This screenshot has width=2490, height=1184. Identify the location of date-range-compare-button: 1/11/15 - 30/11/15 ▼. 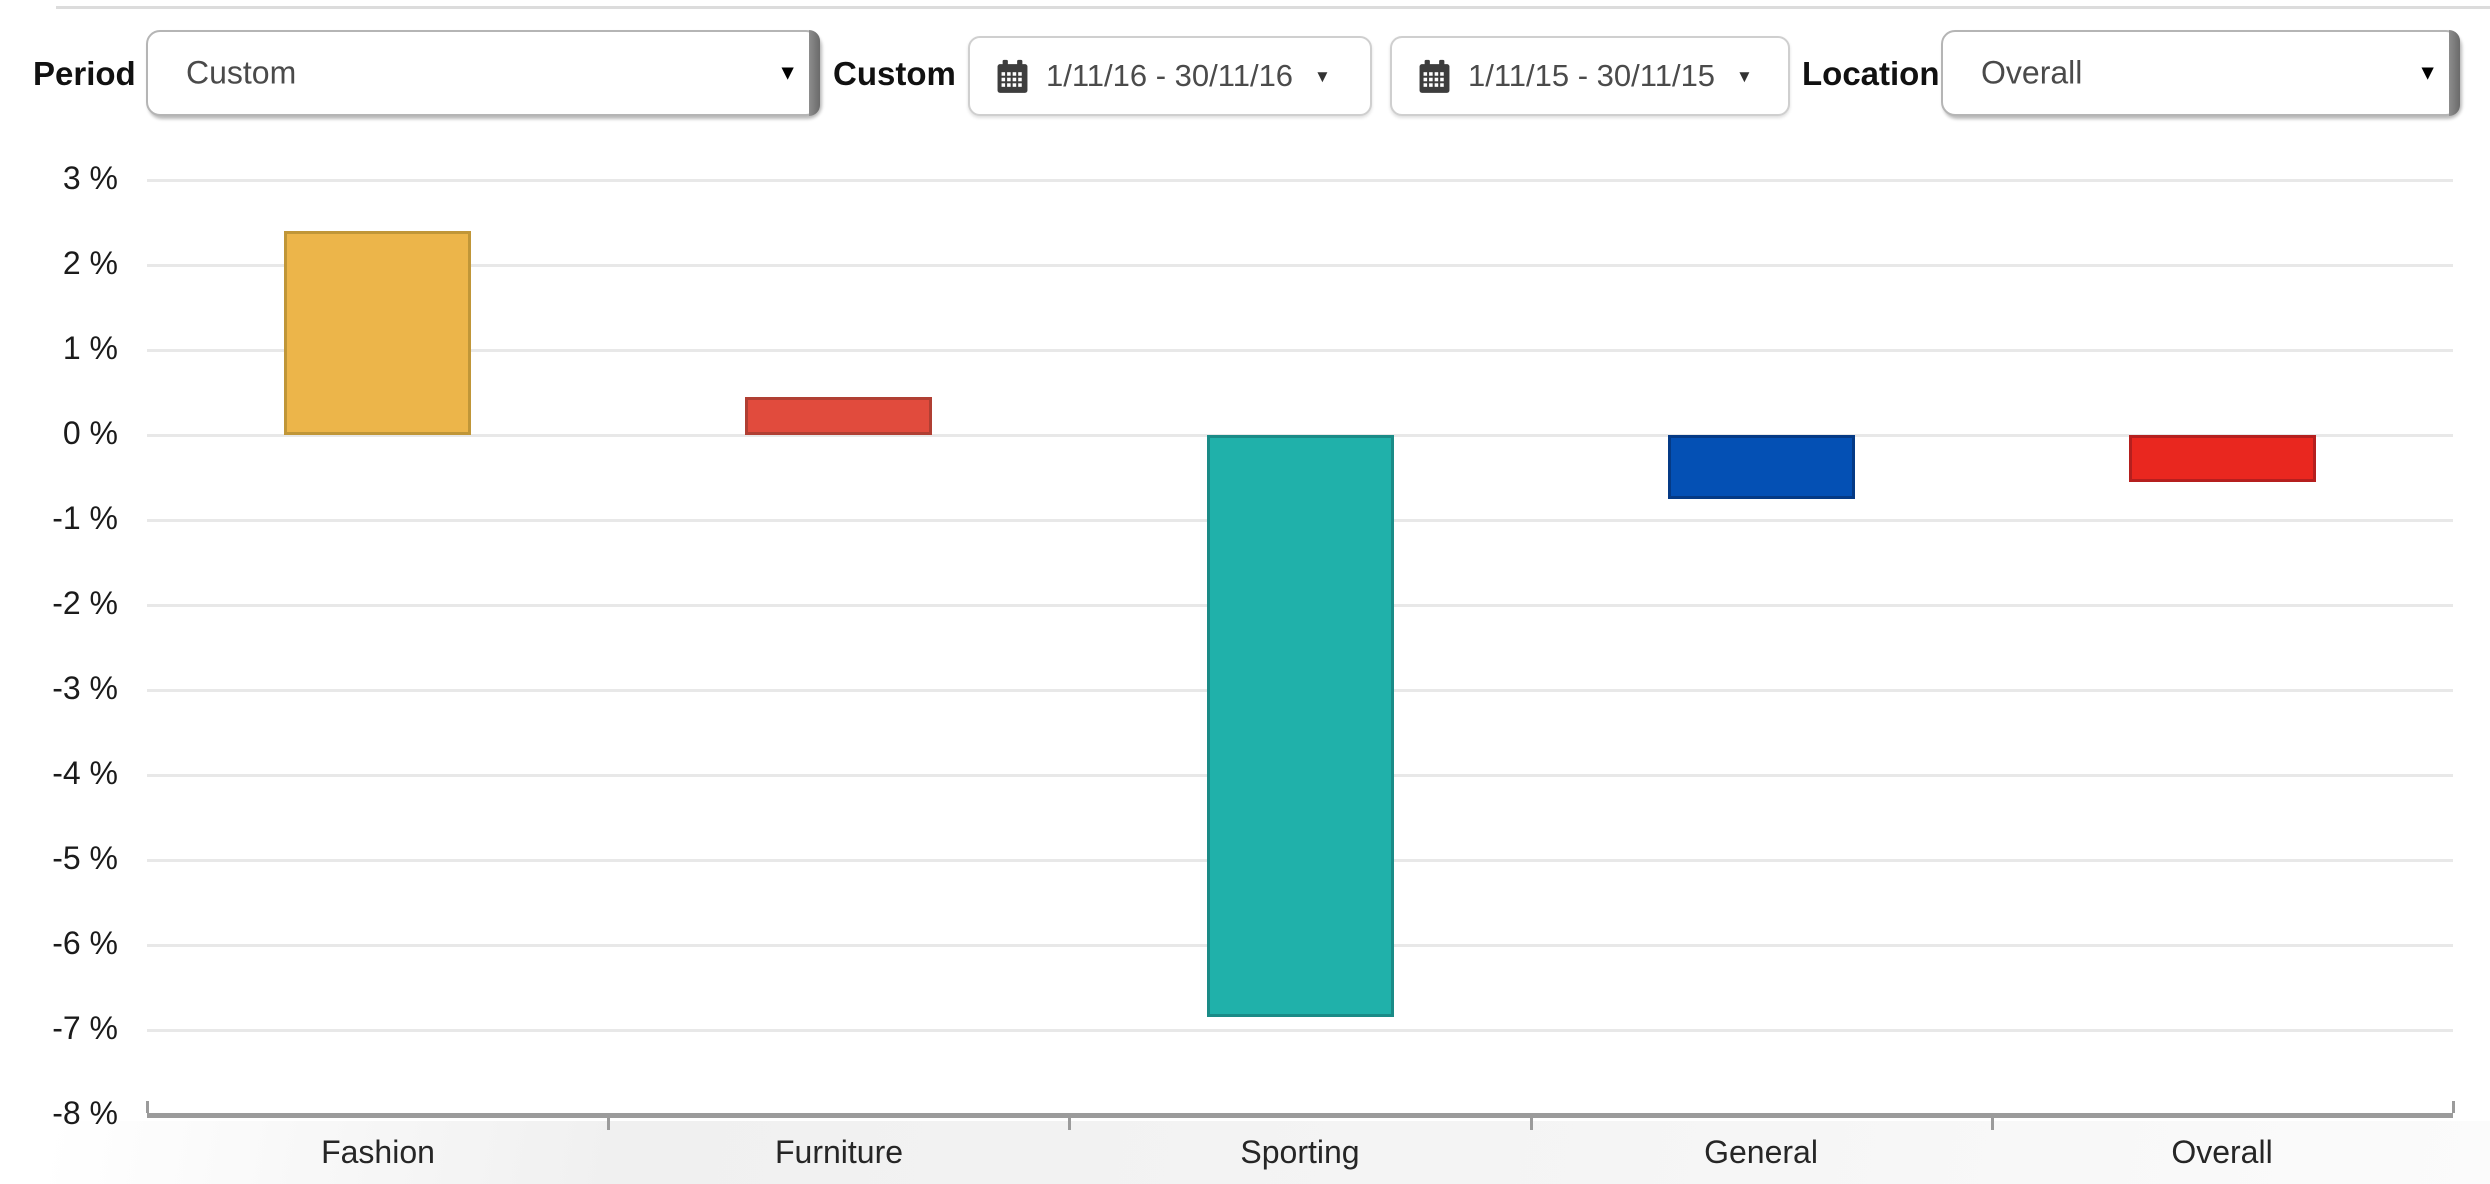
(1590, 76).